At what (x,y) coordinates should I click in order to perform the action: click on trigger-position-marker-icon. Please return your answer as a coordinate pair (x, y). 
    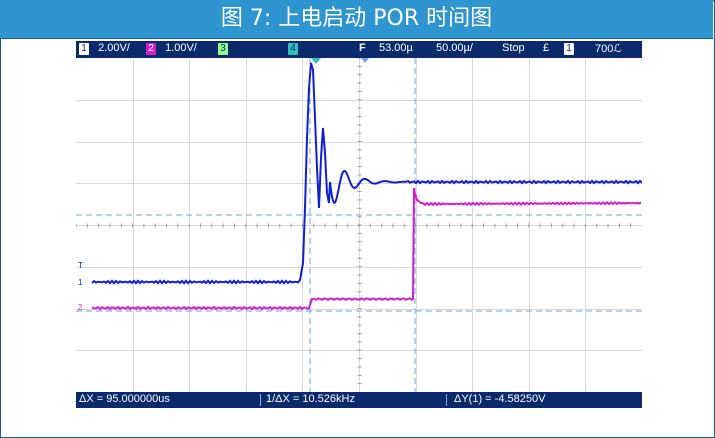
    Looking at the image, I should click on (316, 61).